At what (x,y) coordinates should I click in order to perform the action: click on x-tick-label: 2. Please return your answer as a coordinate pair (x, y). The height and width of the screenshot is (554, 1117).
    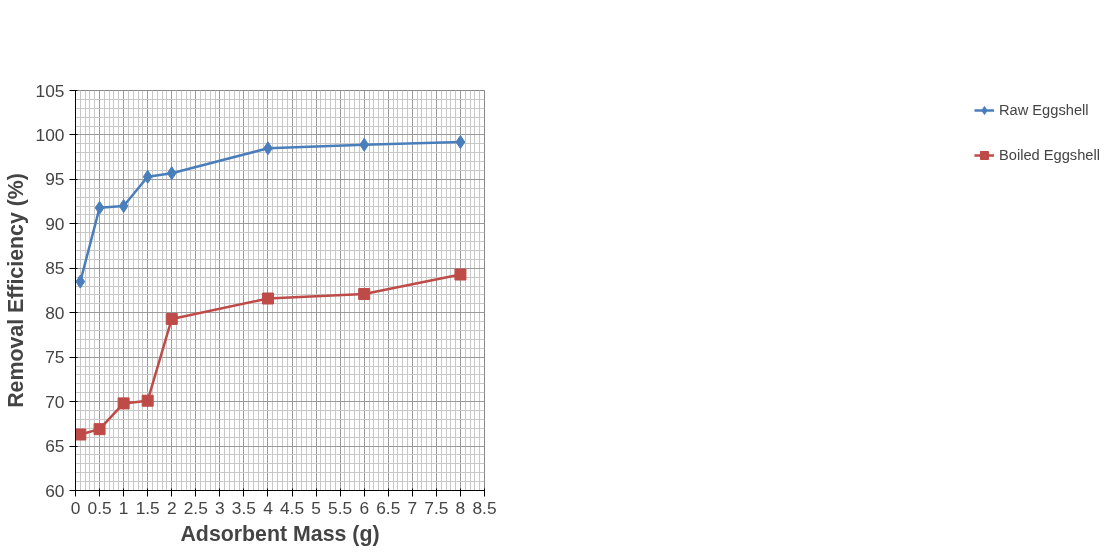
    Looking at the image, I should click on (171, 507).